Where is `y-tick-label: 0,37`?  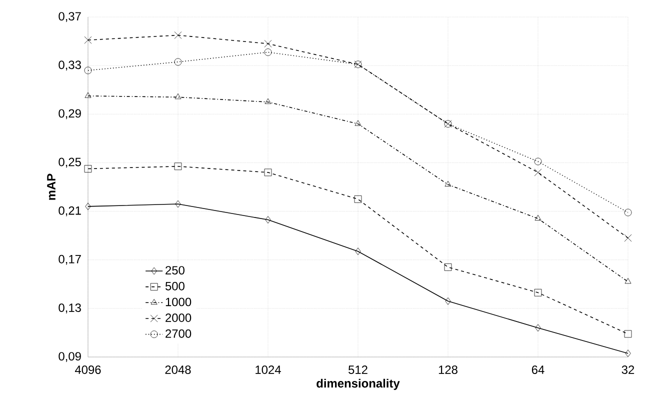 y-tick-label: 0,37 is located at coordinates (69, 17).